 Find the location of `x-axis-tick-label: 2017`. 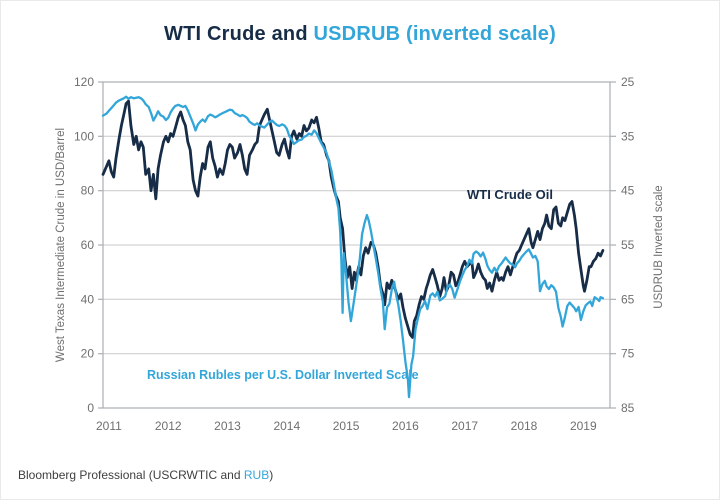

x-axis-tick-label: 2017 is located at coordinates (464, 426).